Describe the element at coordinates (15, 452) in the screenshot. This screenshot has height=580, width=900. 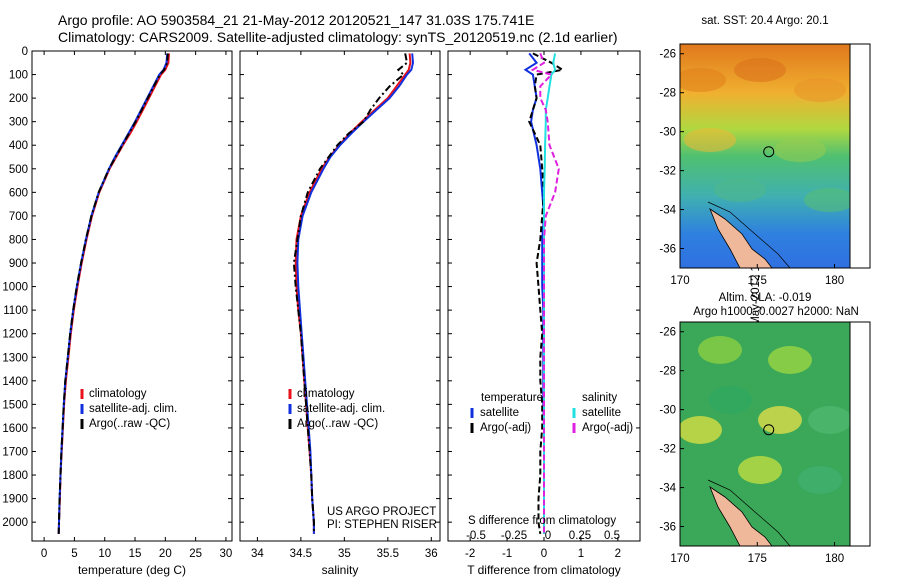
I see `y-tick-label: 1700` at that location.